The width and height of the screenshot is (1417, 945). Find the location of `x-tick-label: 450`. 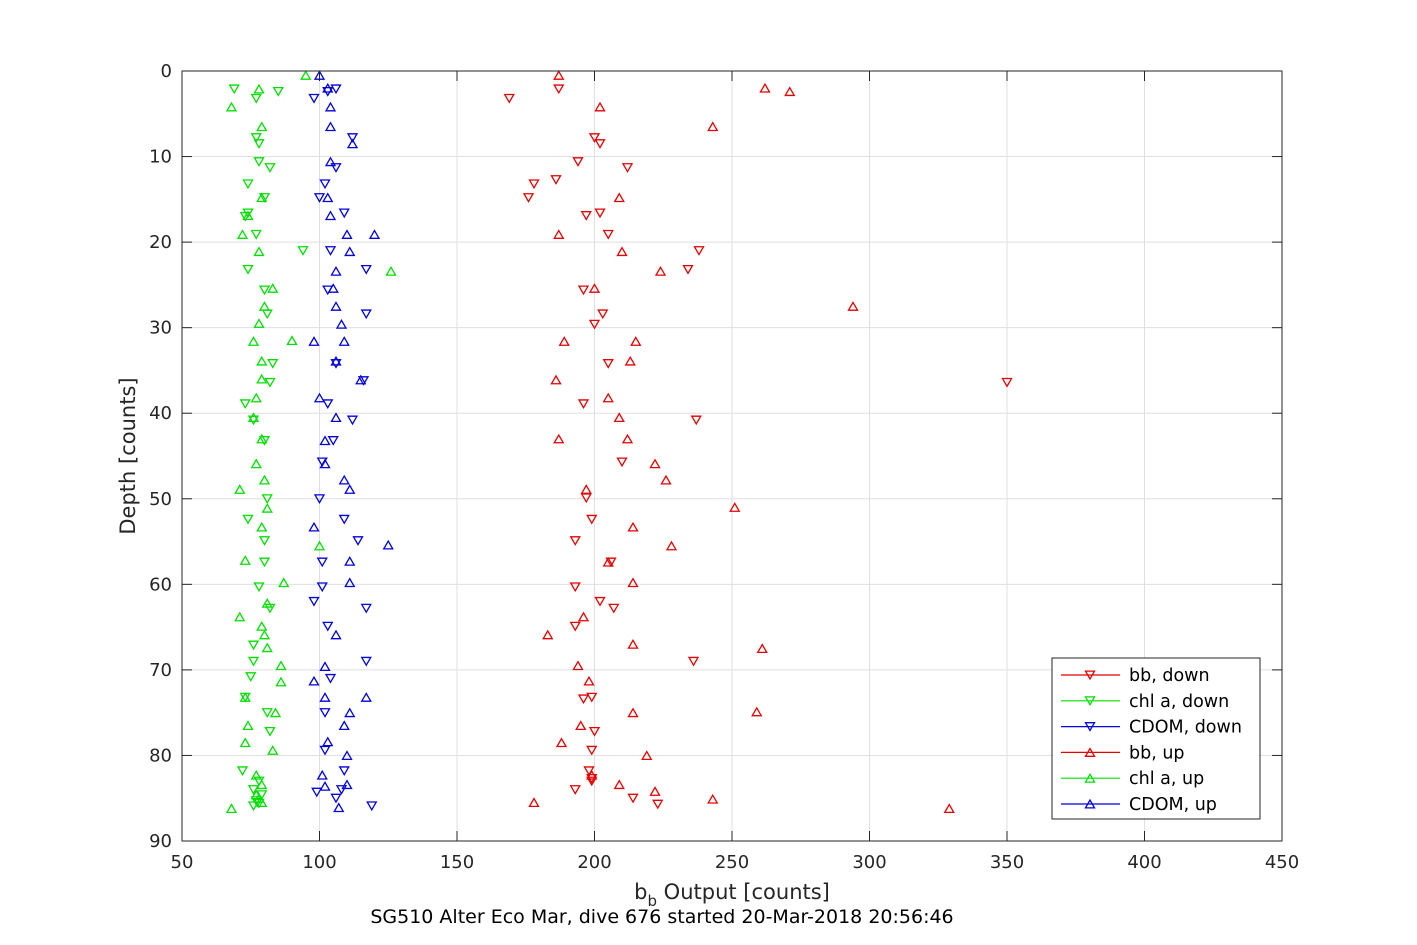

x-tick-label: 450 is located at coordinates (1282, 862).